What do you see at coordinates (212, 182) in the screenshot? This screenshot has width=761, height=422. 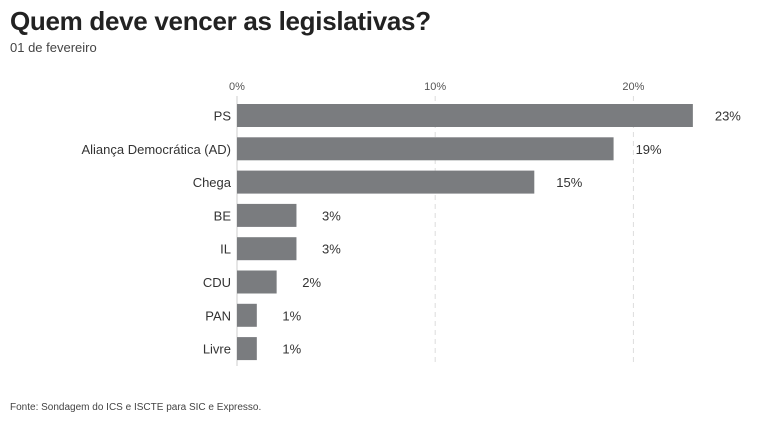 I see `category-label: Chega` at bounding box center [212, 182].